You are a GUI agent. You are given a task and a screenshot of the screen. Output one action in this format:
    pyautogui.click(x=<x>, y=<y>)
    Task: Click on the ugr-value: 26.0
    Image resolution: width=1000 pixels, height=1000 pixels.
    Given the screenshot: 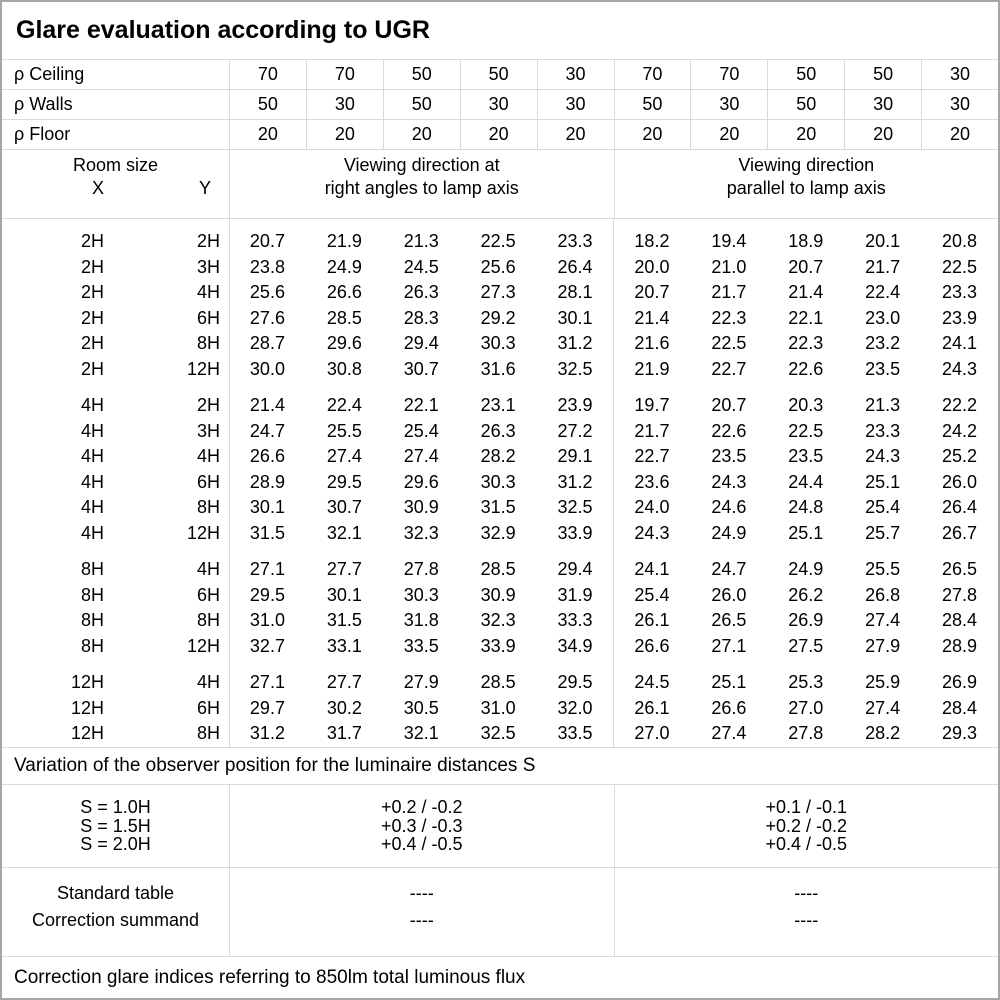 What is the action you would take?
    pyautogui.click(x=729, y=594)
    